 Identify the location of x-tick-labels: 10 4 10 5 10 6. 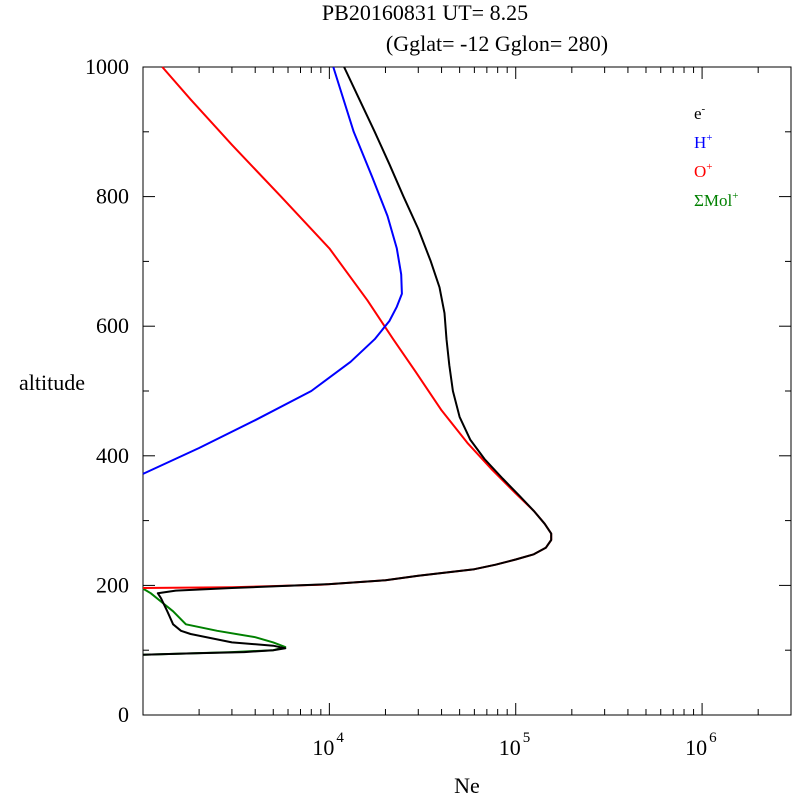
(514, 745).